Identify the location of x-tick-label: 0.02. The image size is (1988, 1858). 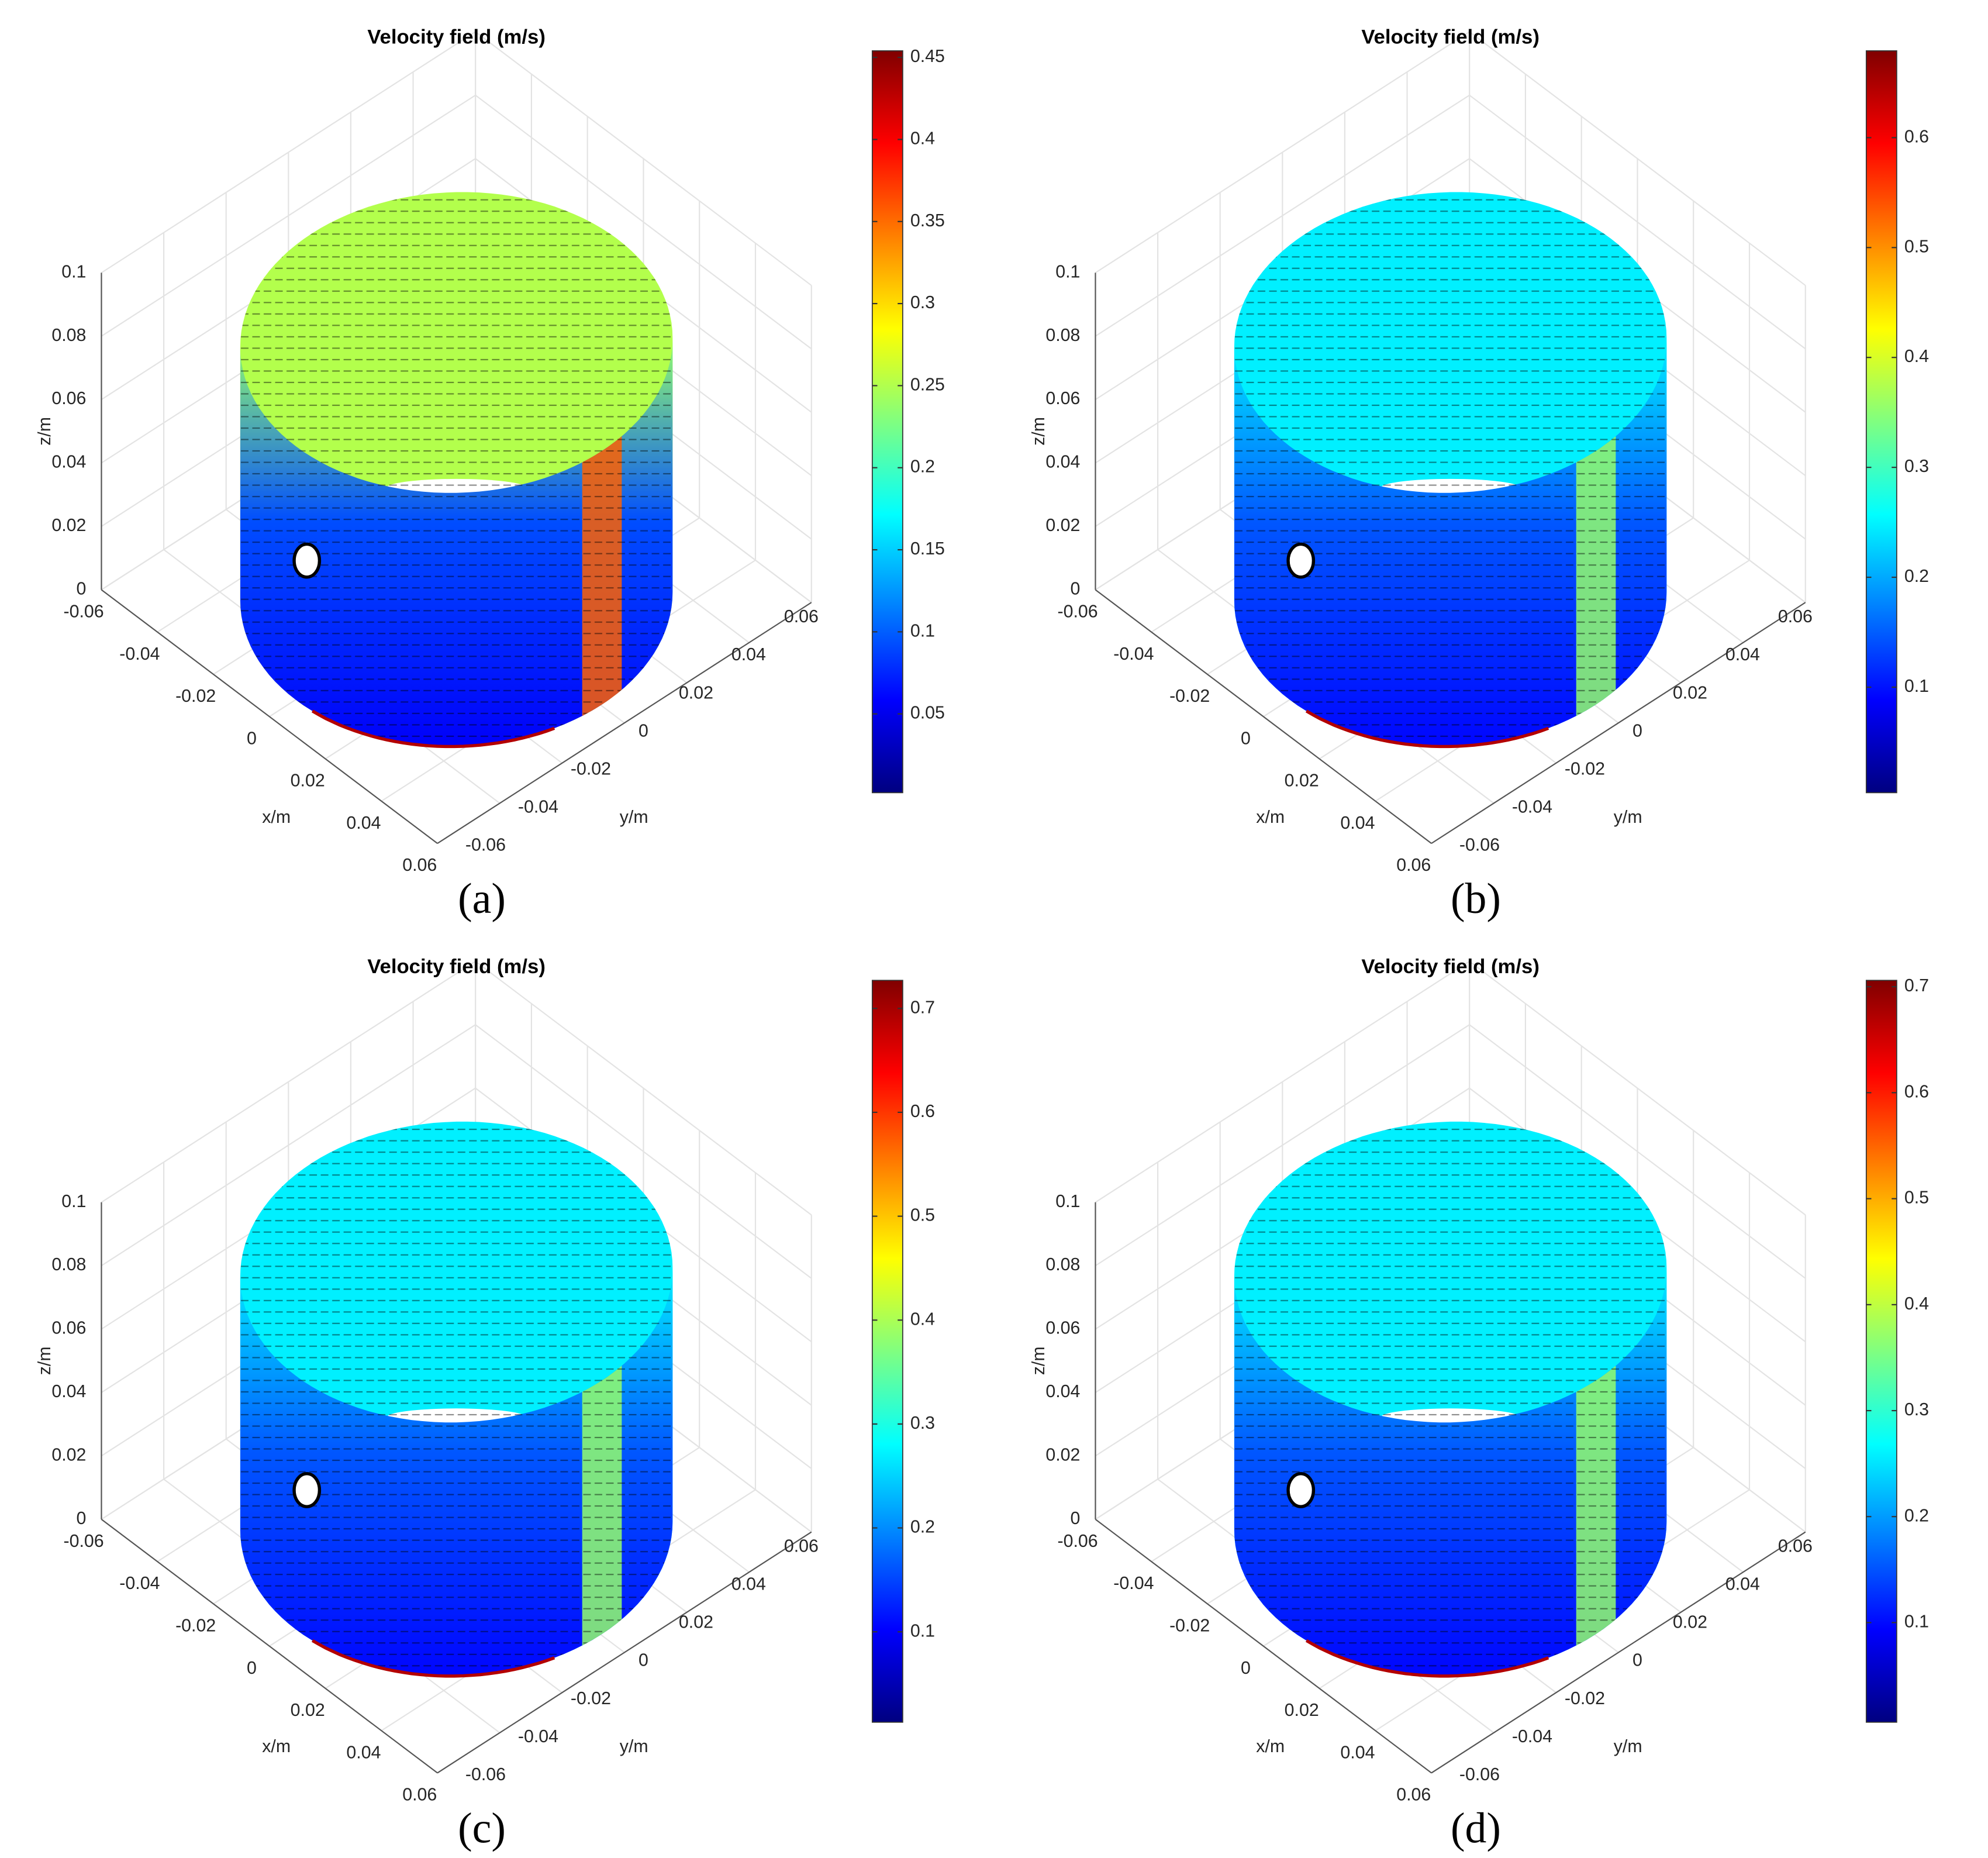
(1302, 1710).